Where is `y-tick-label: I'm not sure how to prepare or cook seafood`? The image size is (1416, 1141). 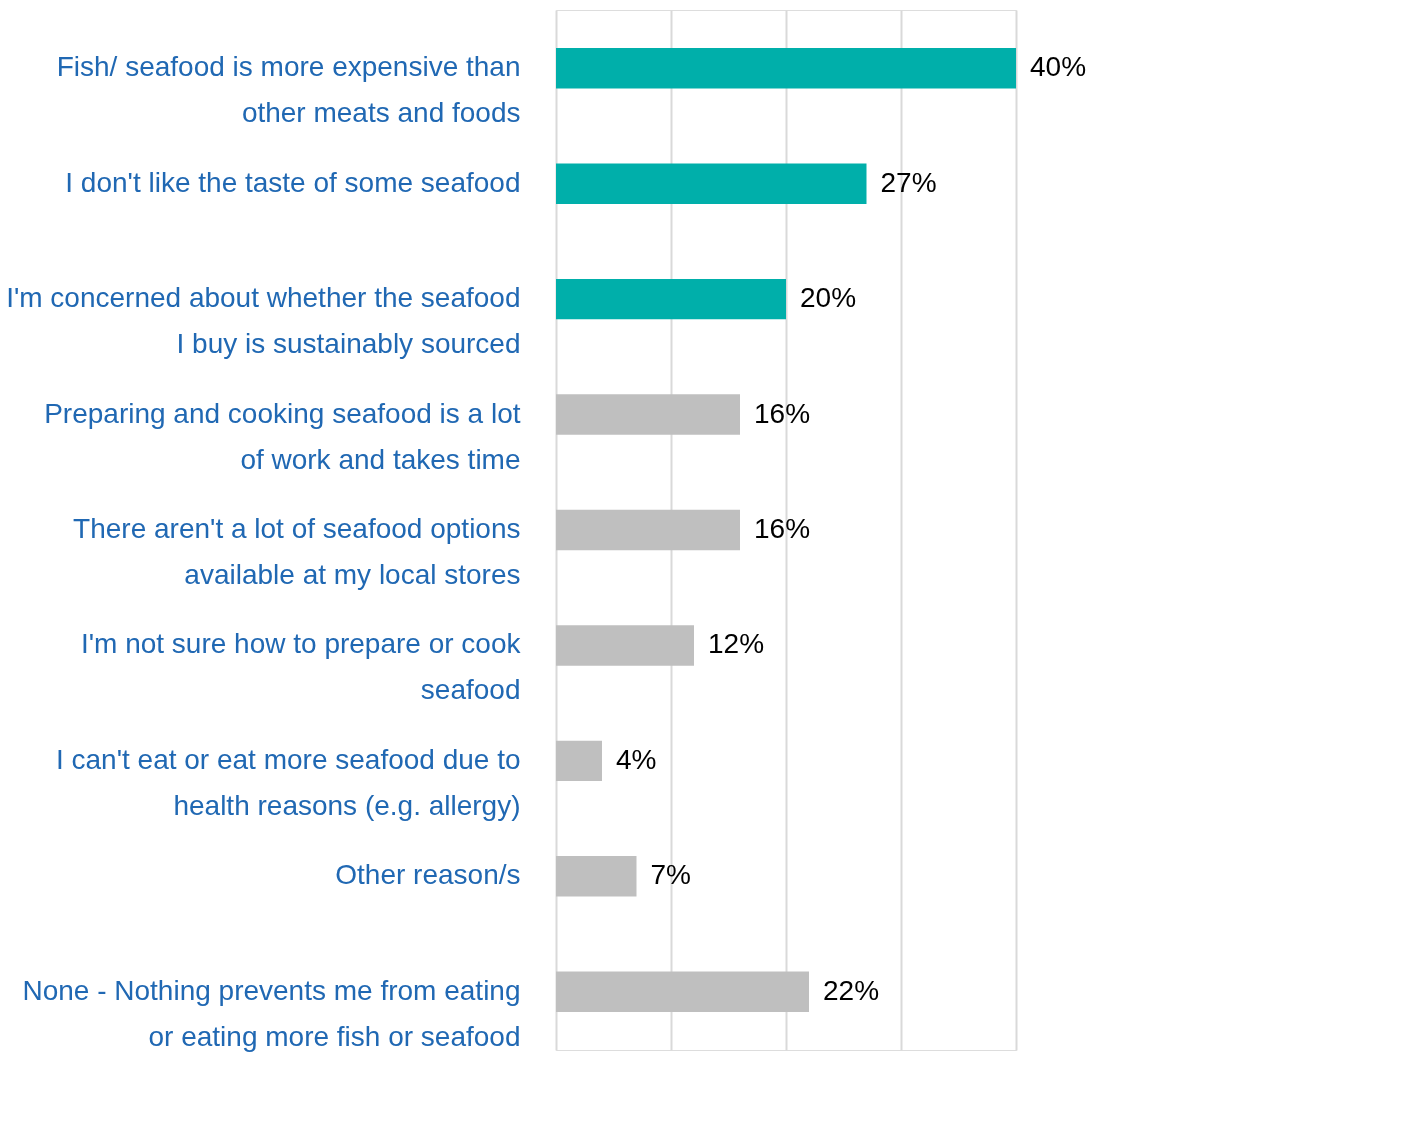 y-tick-label: I'm not sure how to prepare or cook seafood is located at coordinates (301, 667).